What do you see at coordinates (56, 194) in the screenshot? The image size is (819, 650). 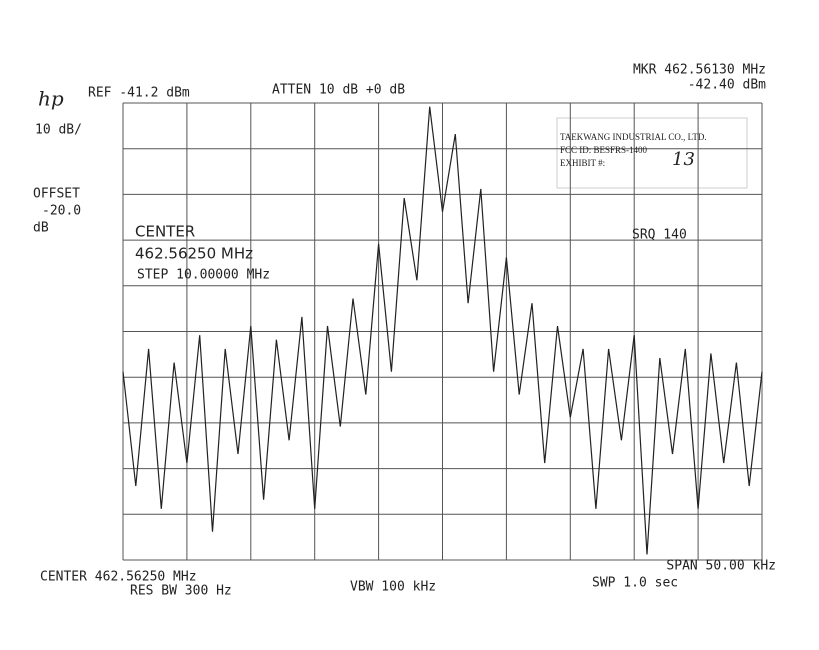 I see `offset-label: OFFSET` at bounding box center [56, 194].